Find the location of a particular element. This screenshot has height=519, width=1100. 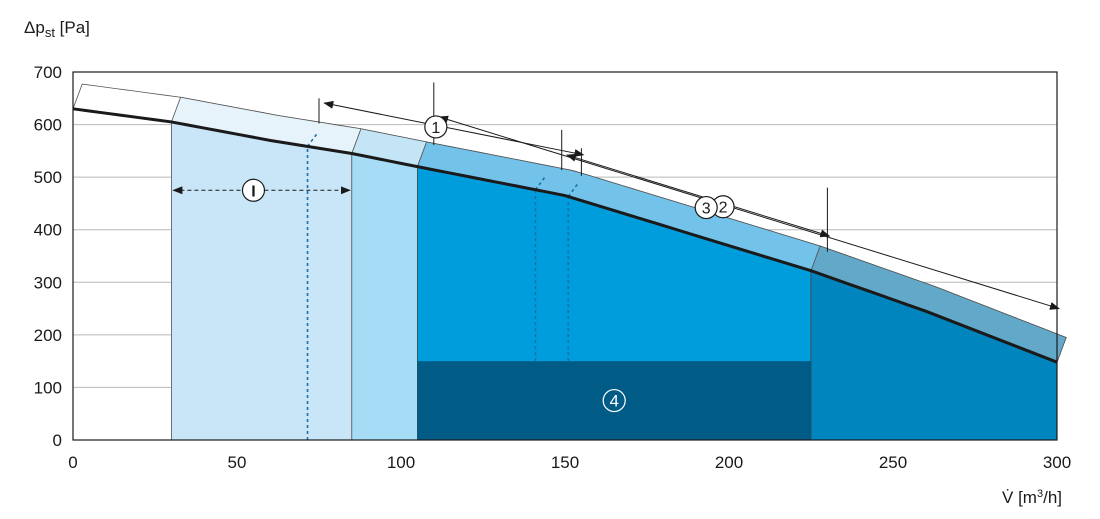

callout-3-label: 3 is located at coordinates (706, 209).